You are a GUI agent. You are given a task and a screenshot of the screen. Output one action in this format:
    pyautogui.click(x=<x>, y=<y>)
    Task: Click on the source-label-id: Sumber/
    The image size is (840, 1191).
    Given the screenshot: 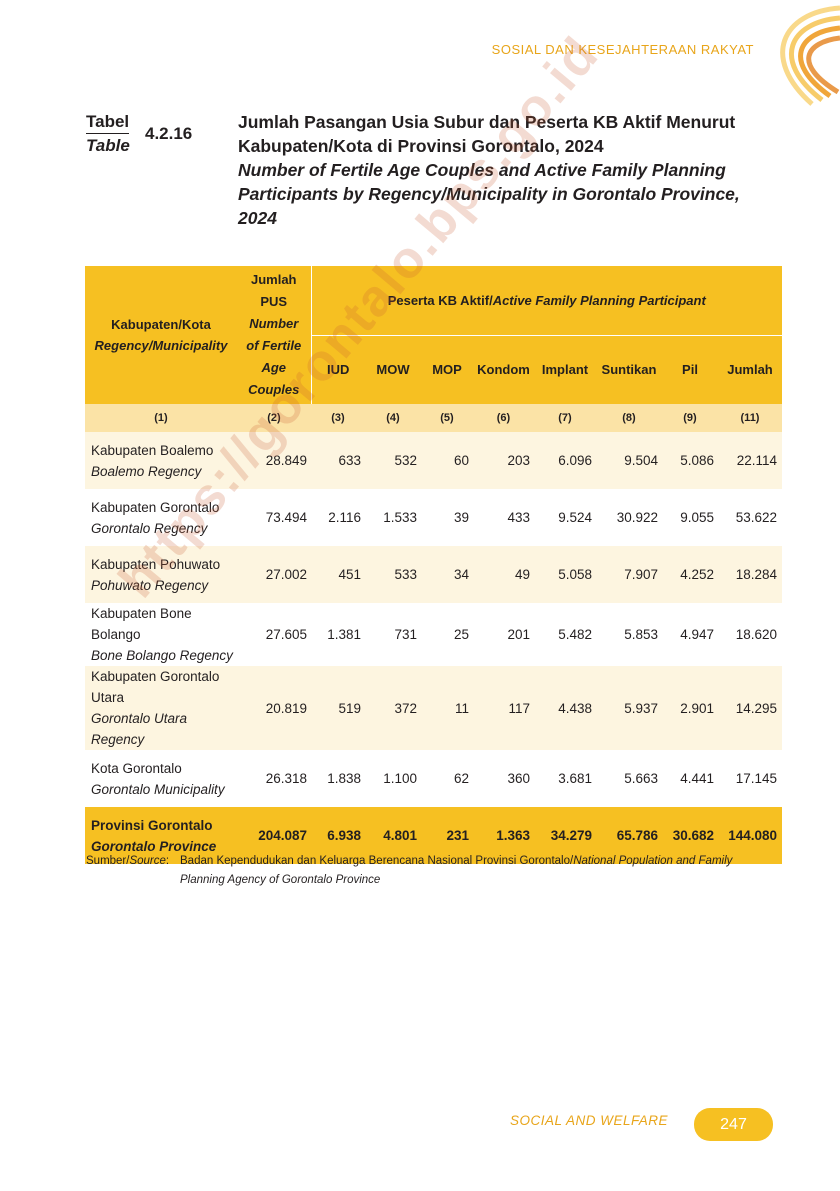 What is the action you would take?
    pyautogui.click(x=108, y=861)
    